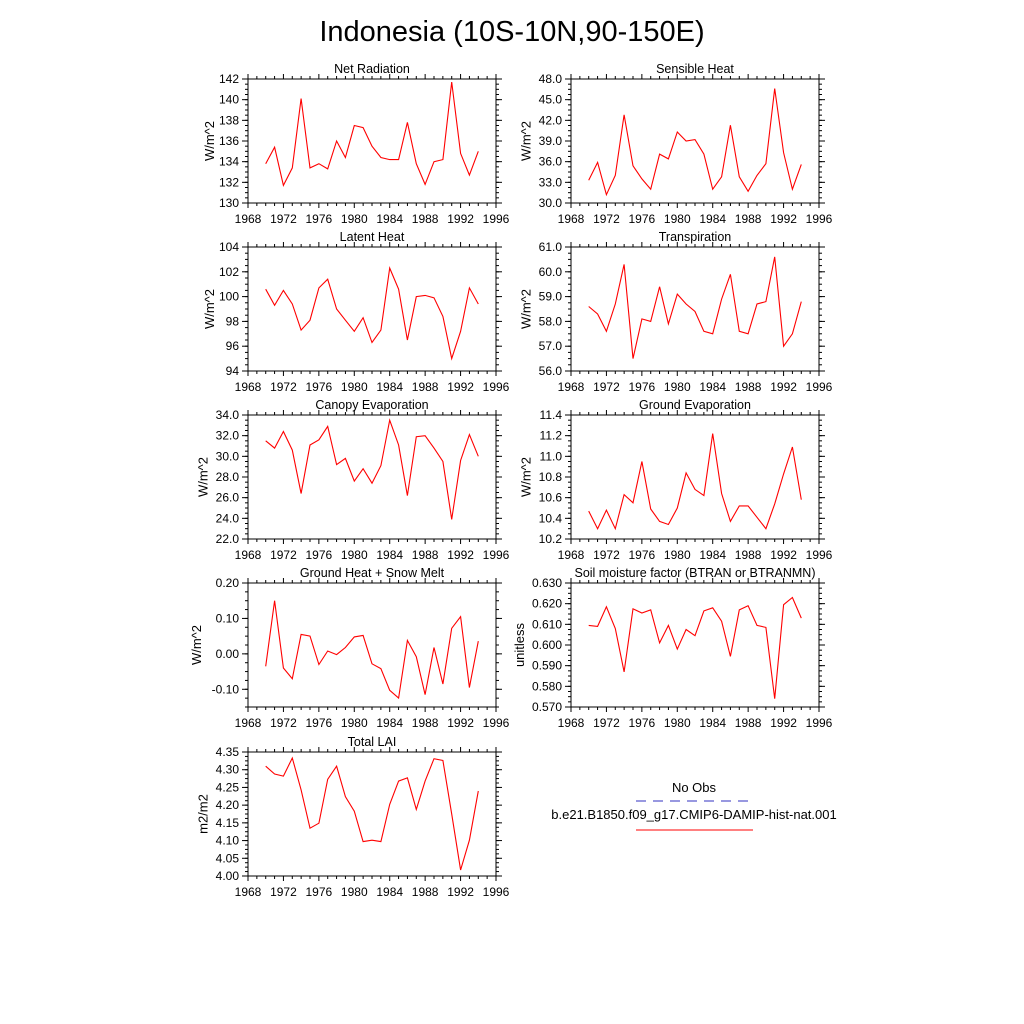 This screenshot has height=1024, width=1024. Describe the element at coordinates (233, 371) in the screenshot. I see `y-tick-label: 94` at that location.